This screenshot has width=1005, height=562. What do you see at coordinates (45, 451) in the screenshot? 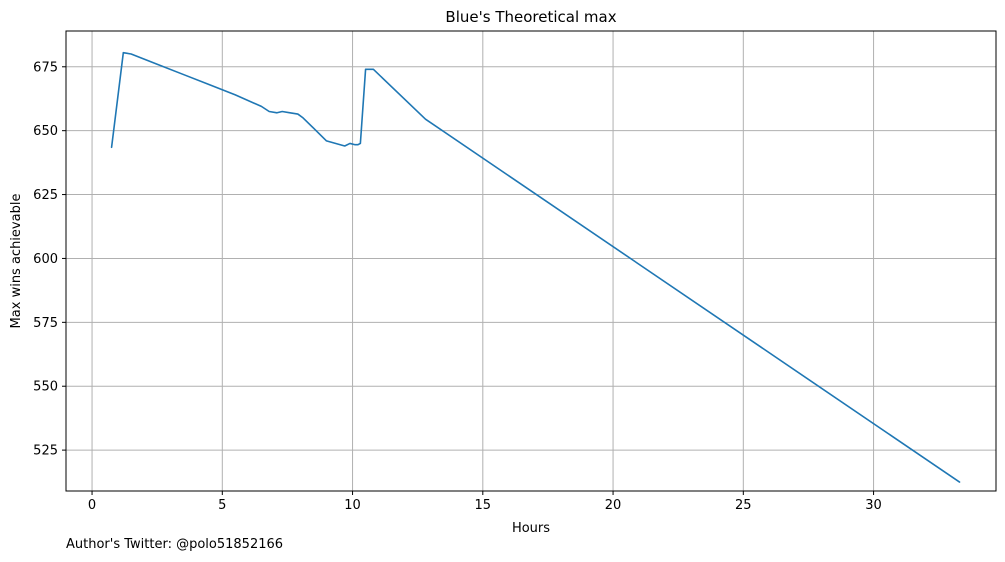
I see `y-tick-label: 525` at bounding box center [45, 451].